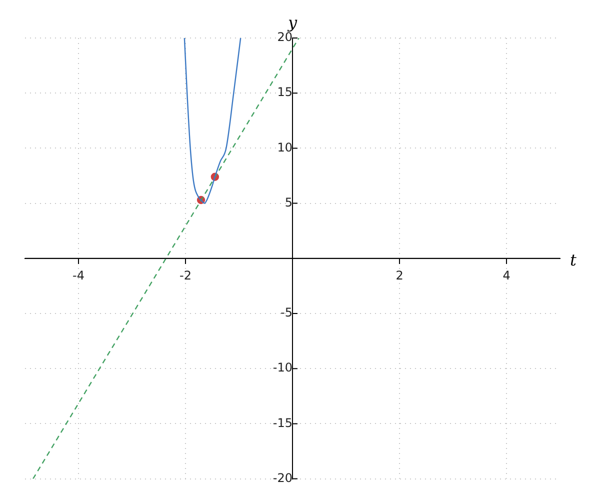 The width and height of the screenshot is (600, 500). I want to click on y-tick-label: 20, so click(284, 37).